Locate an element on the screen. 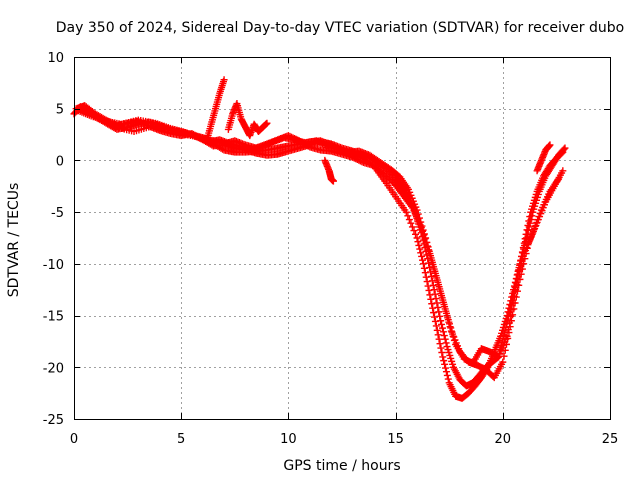 Image resolution: width=640 pixels, height=480 pixels. x-tick-label: 0 is located at coordinates (74, 439).